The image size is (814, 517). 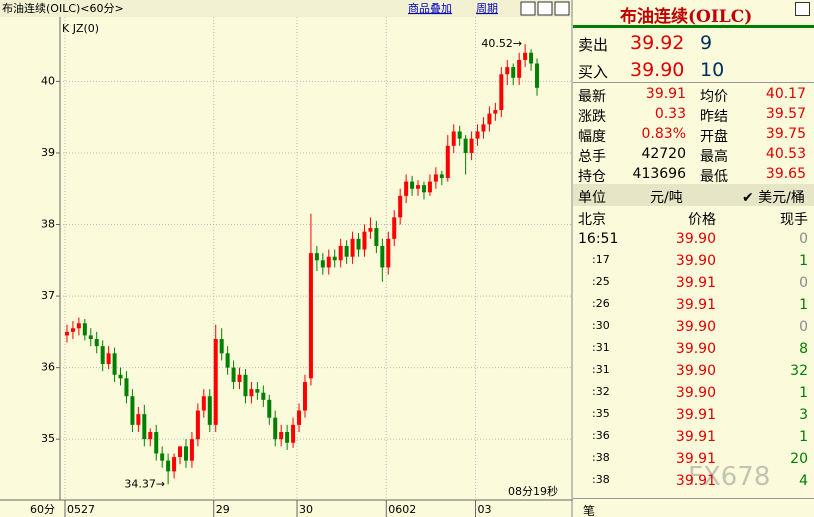 What do you see at coordinates (545, 8) in the screenshot?
I see `right-button` at bounding box center [545, 8].